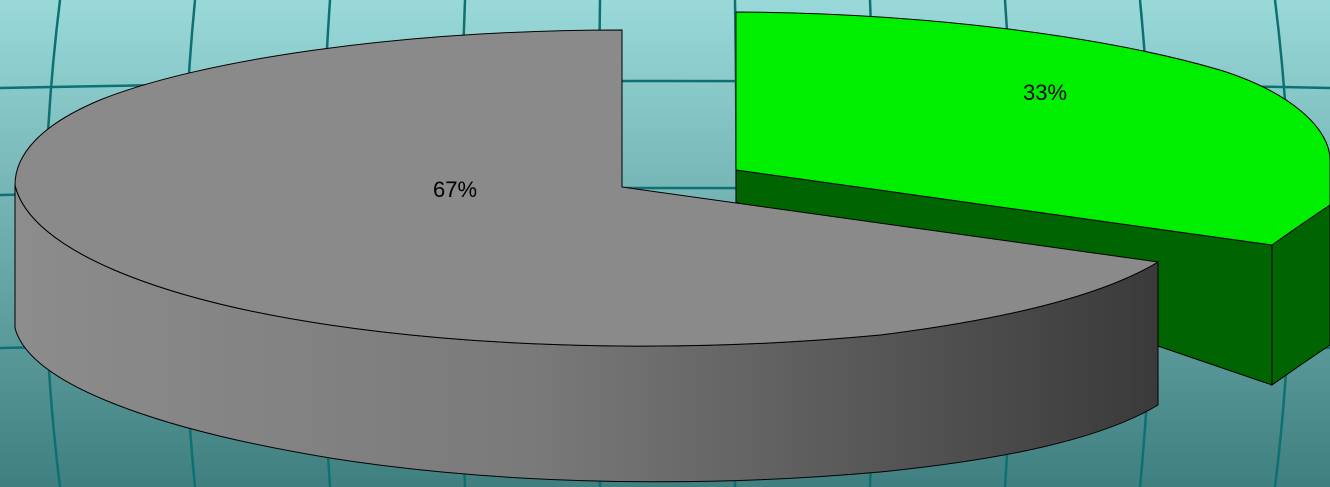 This screenshot has height=487, width=1330. I want to click on pie-slice-label-33: 33%, so click(1045, 92).